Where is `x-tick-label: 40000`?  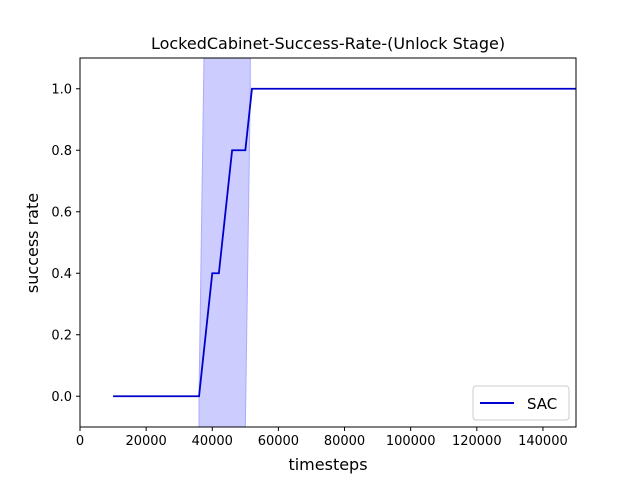 x-tick-label: 40000 is located at coordinates (212, 441).